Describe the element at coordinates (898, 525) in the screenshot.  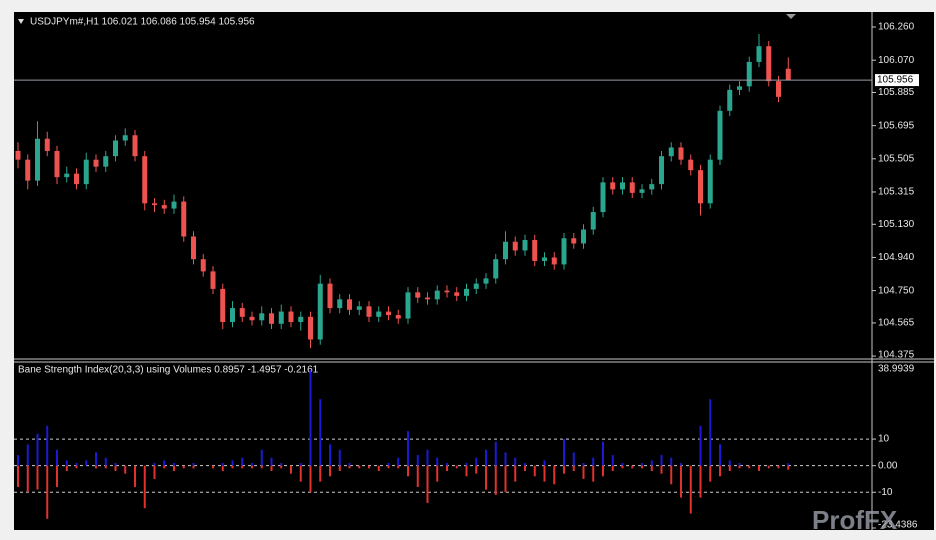
I see `y-tick-label: -23.4386` at that location.